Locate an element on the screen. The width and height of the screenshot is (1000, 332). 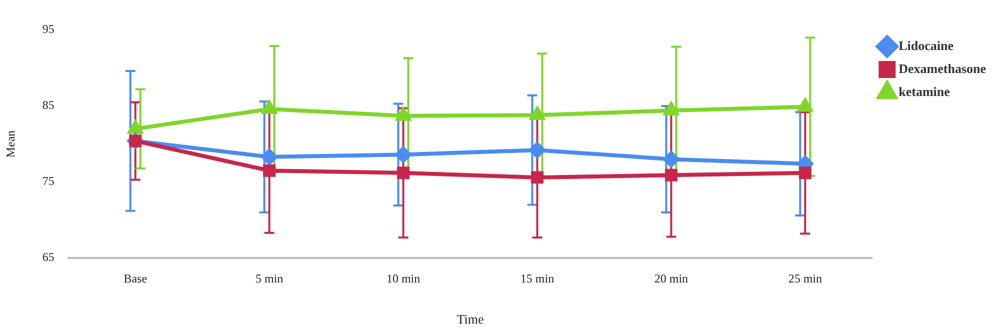
x-axis-title: Time is located at coordinates (470, 319).